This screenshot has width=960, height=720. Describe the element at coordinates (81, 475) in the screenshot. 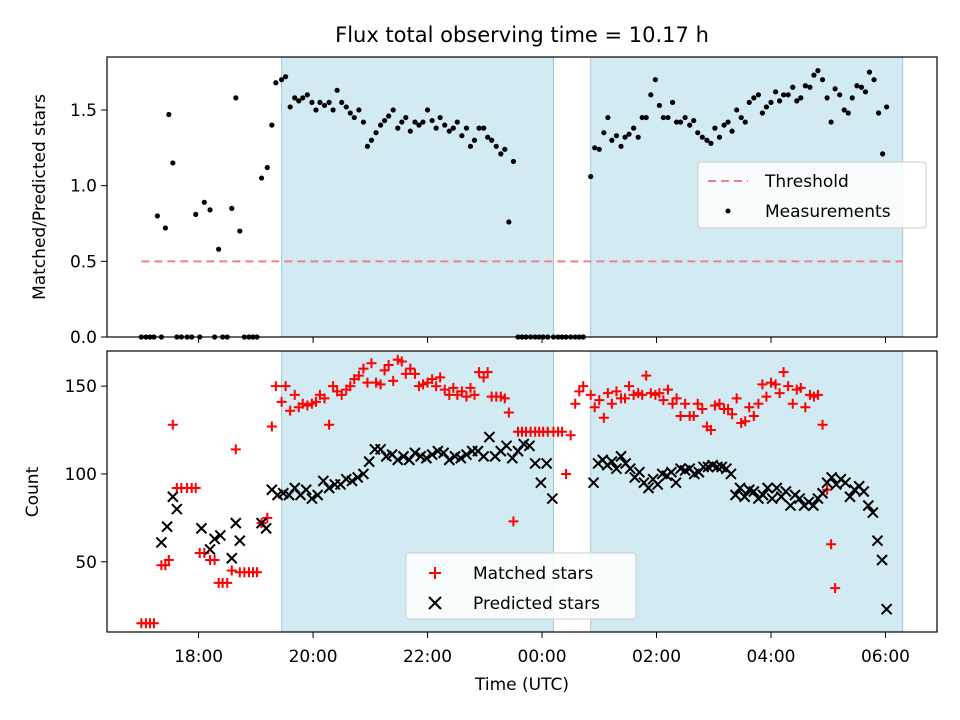

I see `y-tick-label: 100` at that location.